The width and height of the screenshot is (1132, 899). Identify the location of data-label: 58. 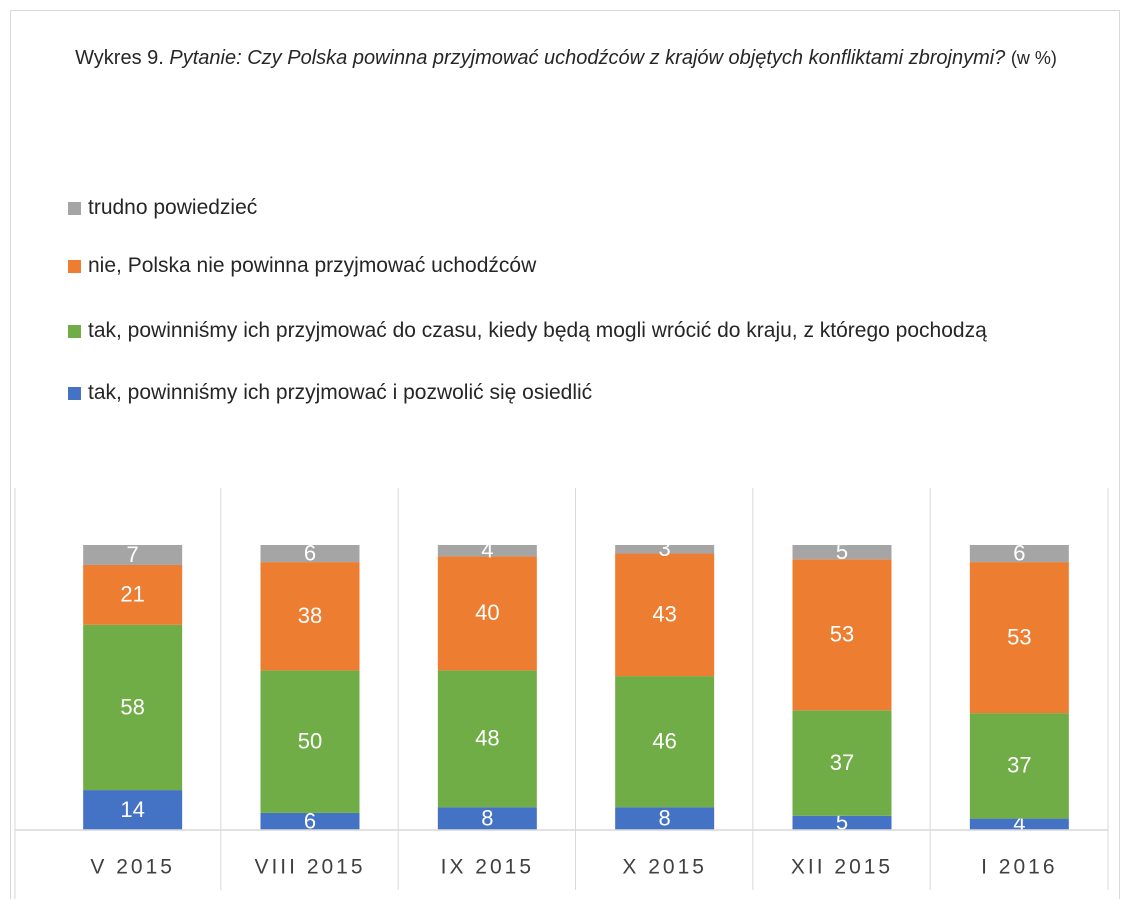
(132, 706).